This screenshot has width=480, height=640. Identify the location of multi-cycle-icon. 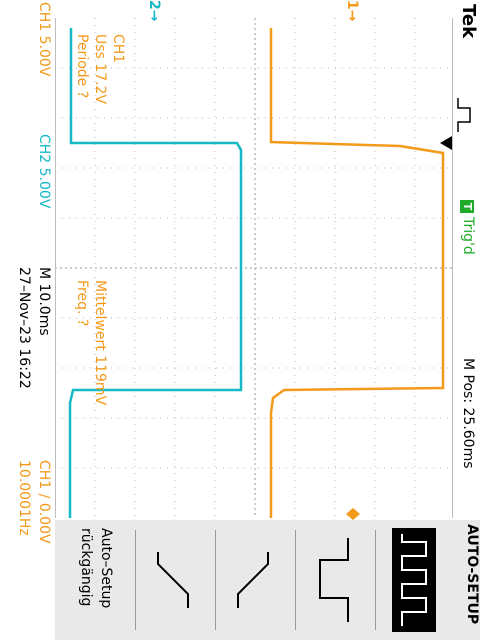
(414, 580).